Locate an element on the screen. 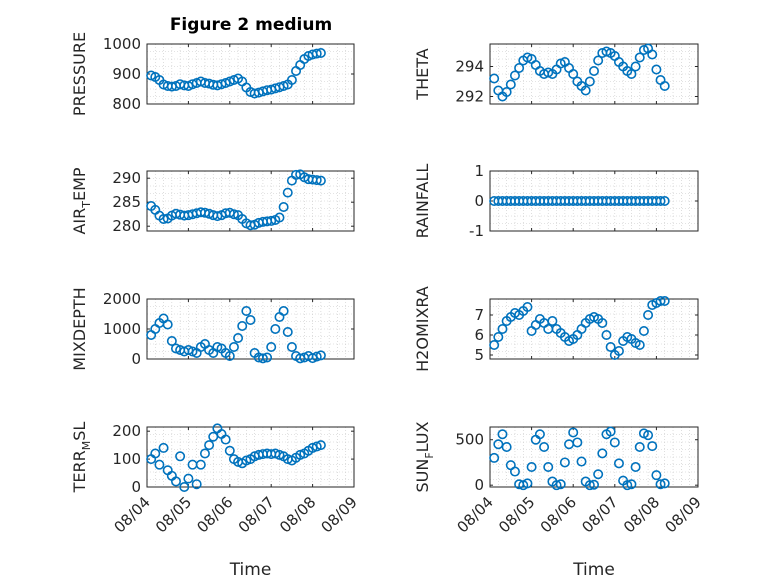 This screenshot has width=778, height=583. y-axis-label: AIRTEMP is located at coordinates (81, 200).